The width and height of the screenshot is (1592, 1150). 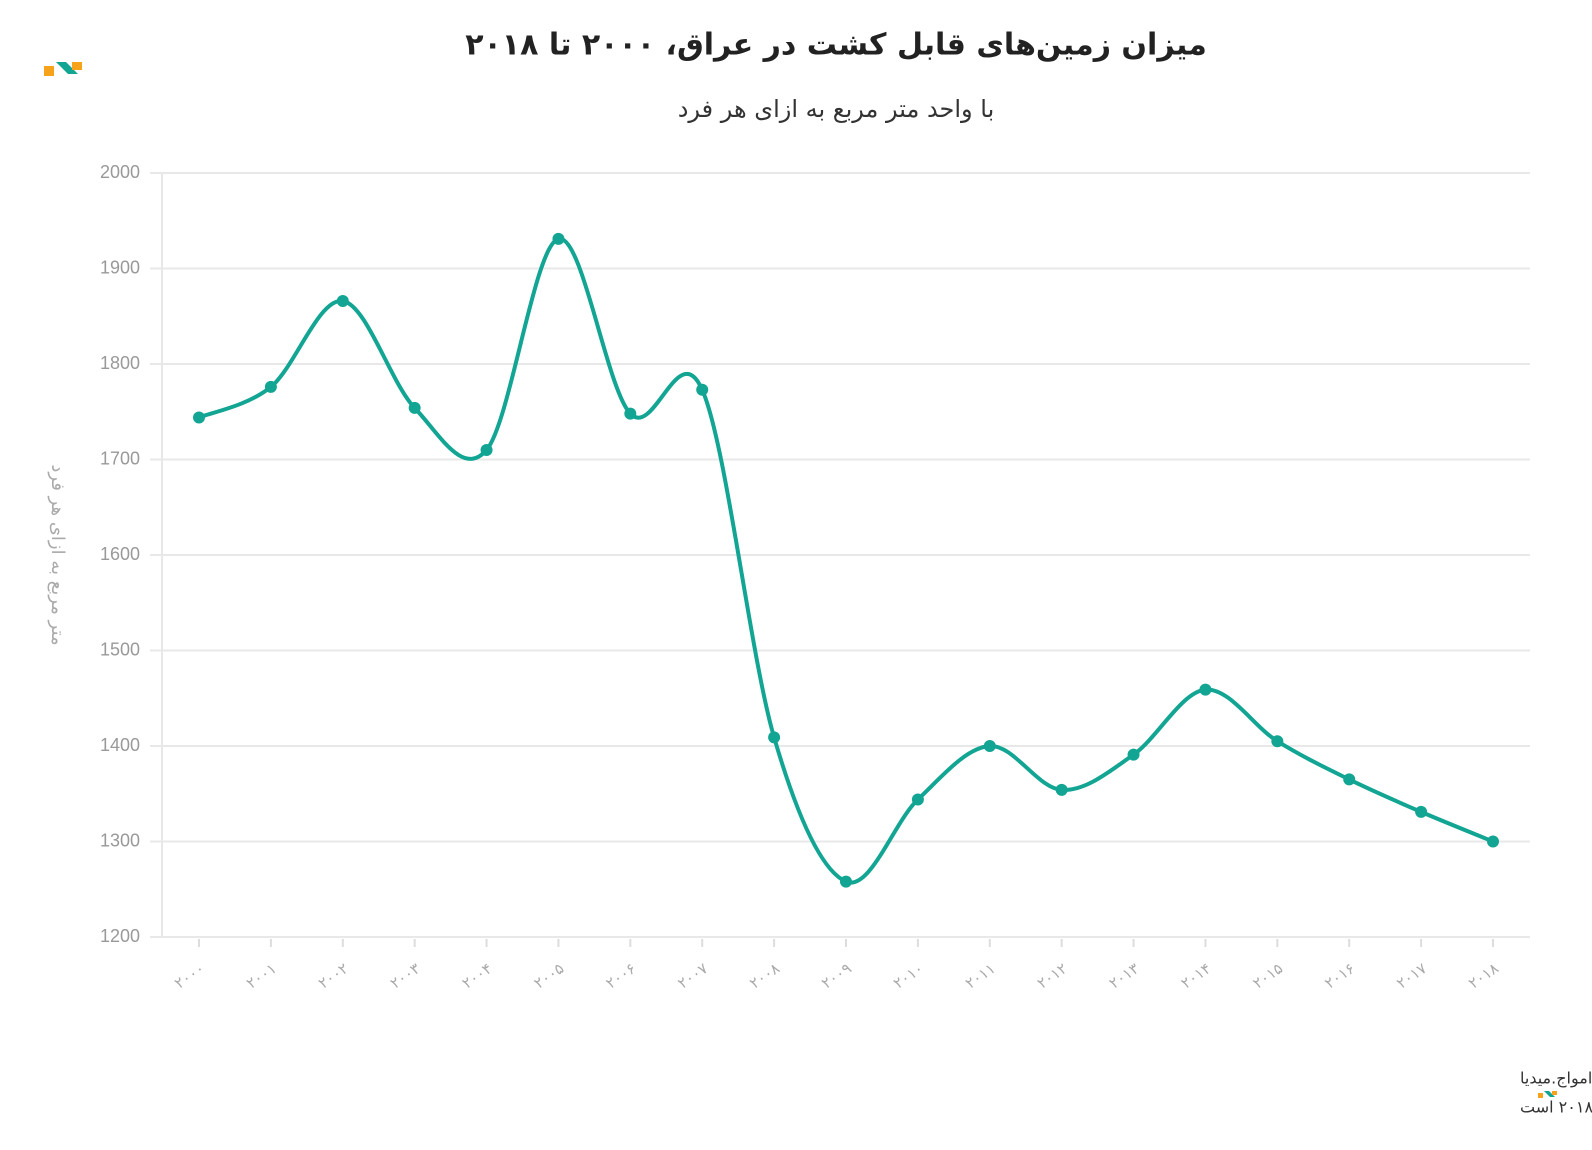 I want to click on x-tick-label: ۲۰۰۲, so click(x=333, y=975).